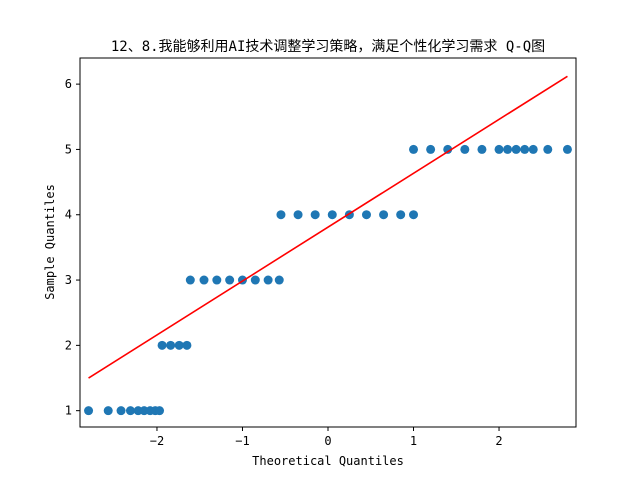 Image resolution: width=640 pixels, height=484 pixels. Describe the element at coordinates (498, 441) in the screenshot. I see `x-tick-label: 2` at that location.